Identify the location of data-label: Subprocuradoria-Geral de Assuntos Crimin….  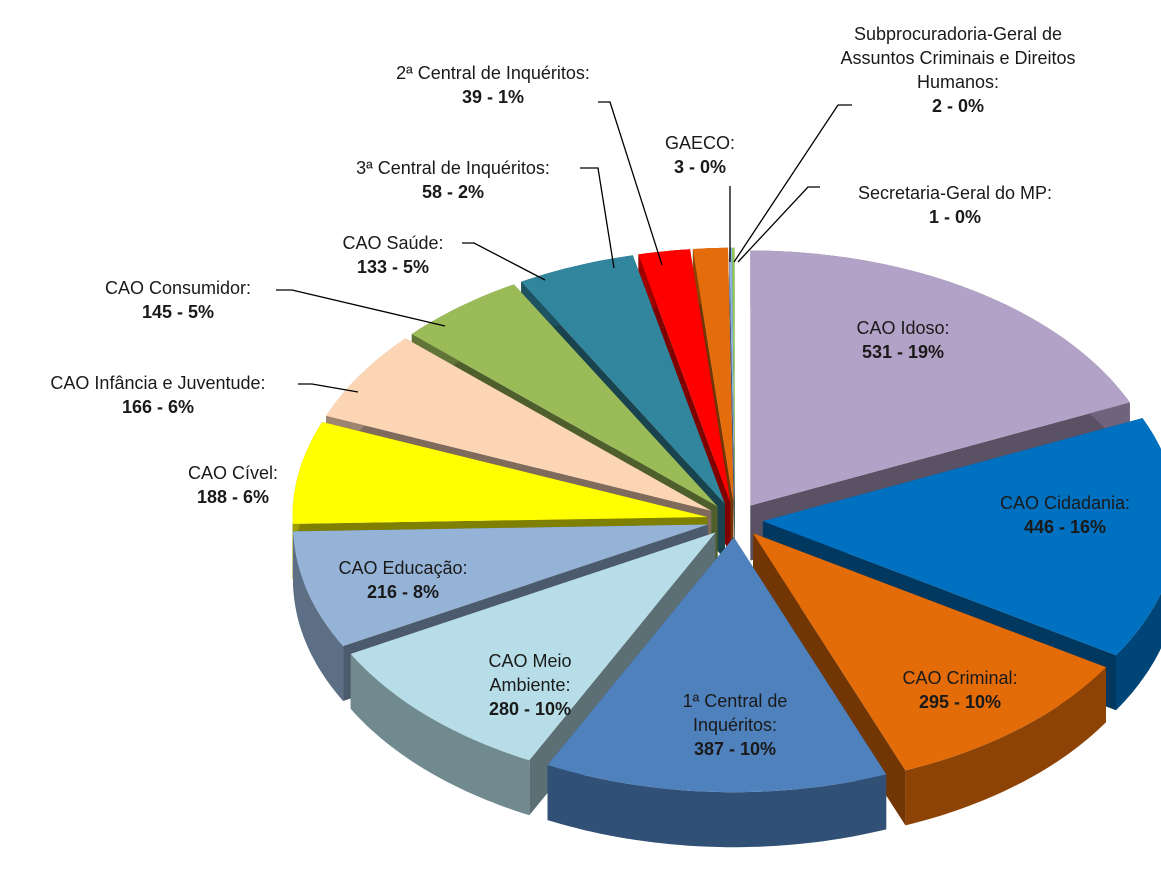
(958, 70).